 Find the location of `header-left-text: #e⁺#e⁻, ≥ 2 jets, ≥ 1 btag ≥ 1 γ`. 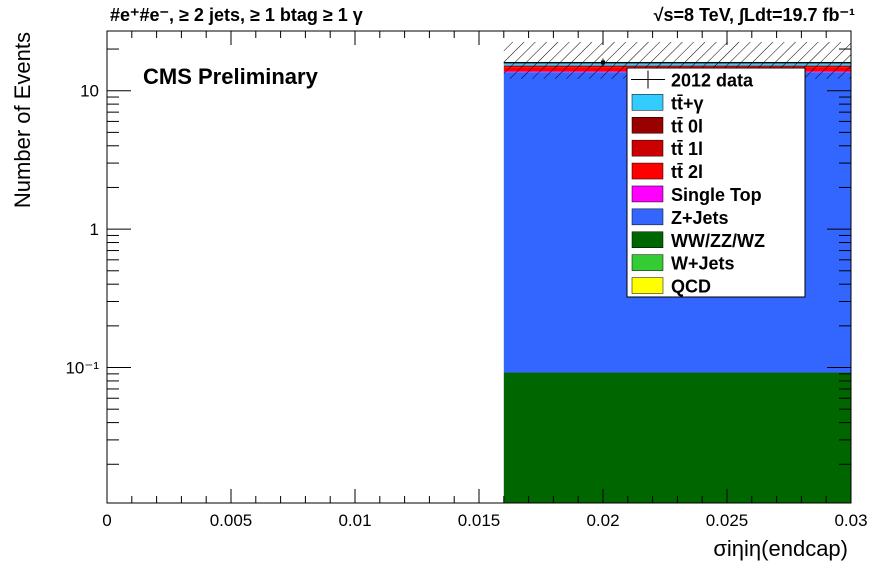

header-left-text: #e⁺#e⁻, ≥ 2 jets, ≥ 1 btag ≥ 1 γ is located at coordinates (236, 15).